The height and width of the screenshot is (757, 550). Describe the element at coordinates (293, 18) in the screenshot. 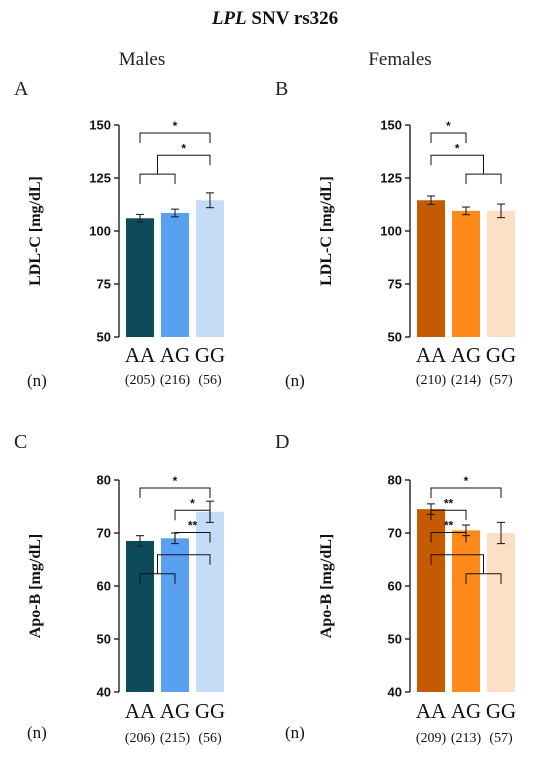

I see `title-rest: SNV rs326` at that location.